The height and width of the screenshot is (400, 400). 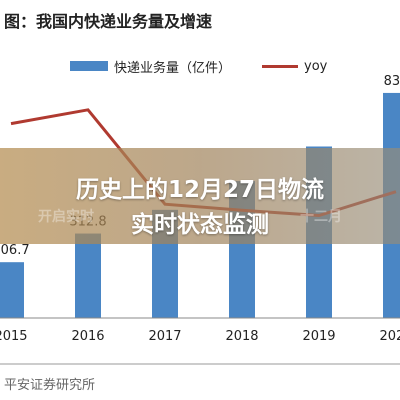 I want to click on bar-2016, so click(x=88, y=275).